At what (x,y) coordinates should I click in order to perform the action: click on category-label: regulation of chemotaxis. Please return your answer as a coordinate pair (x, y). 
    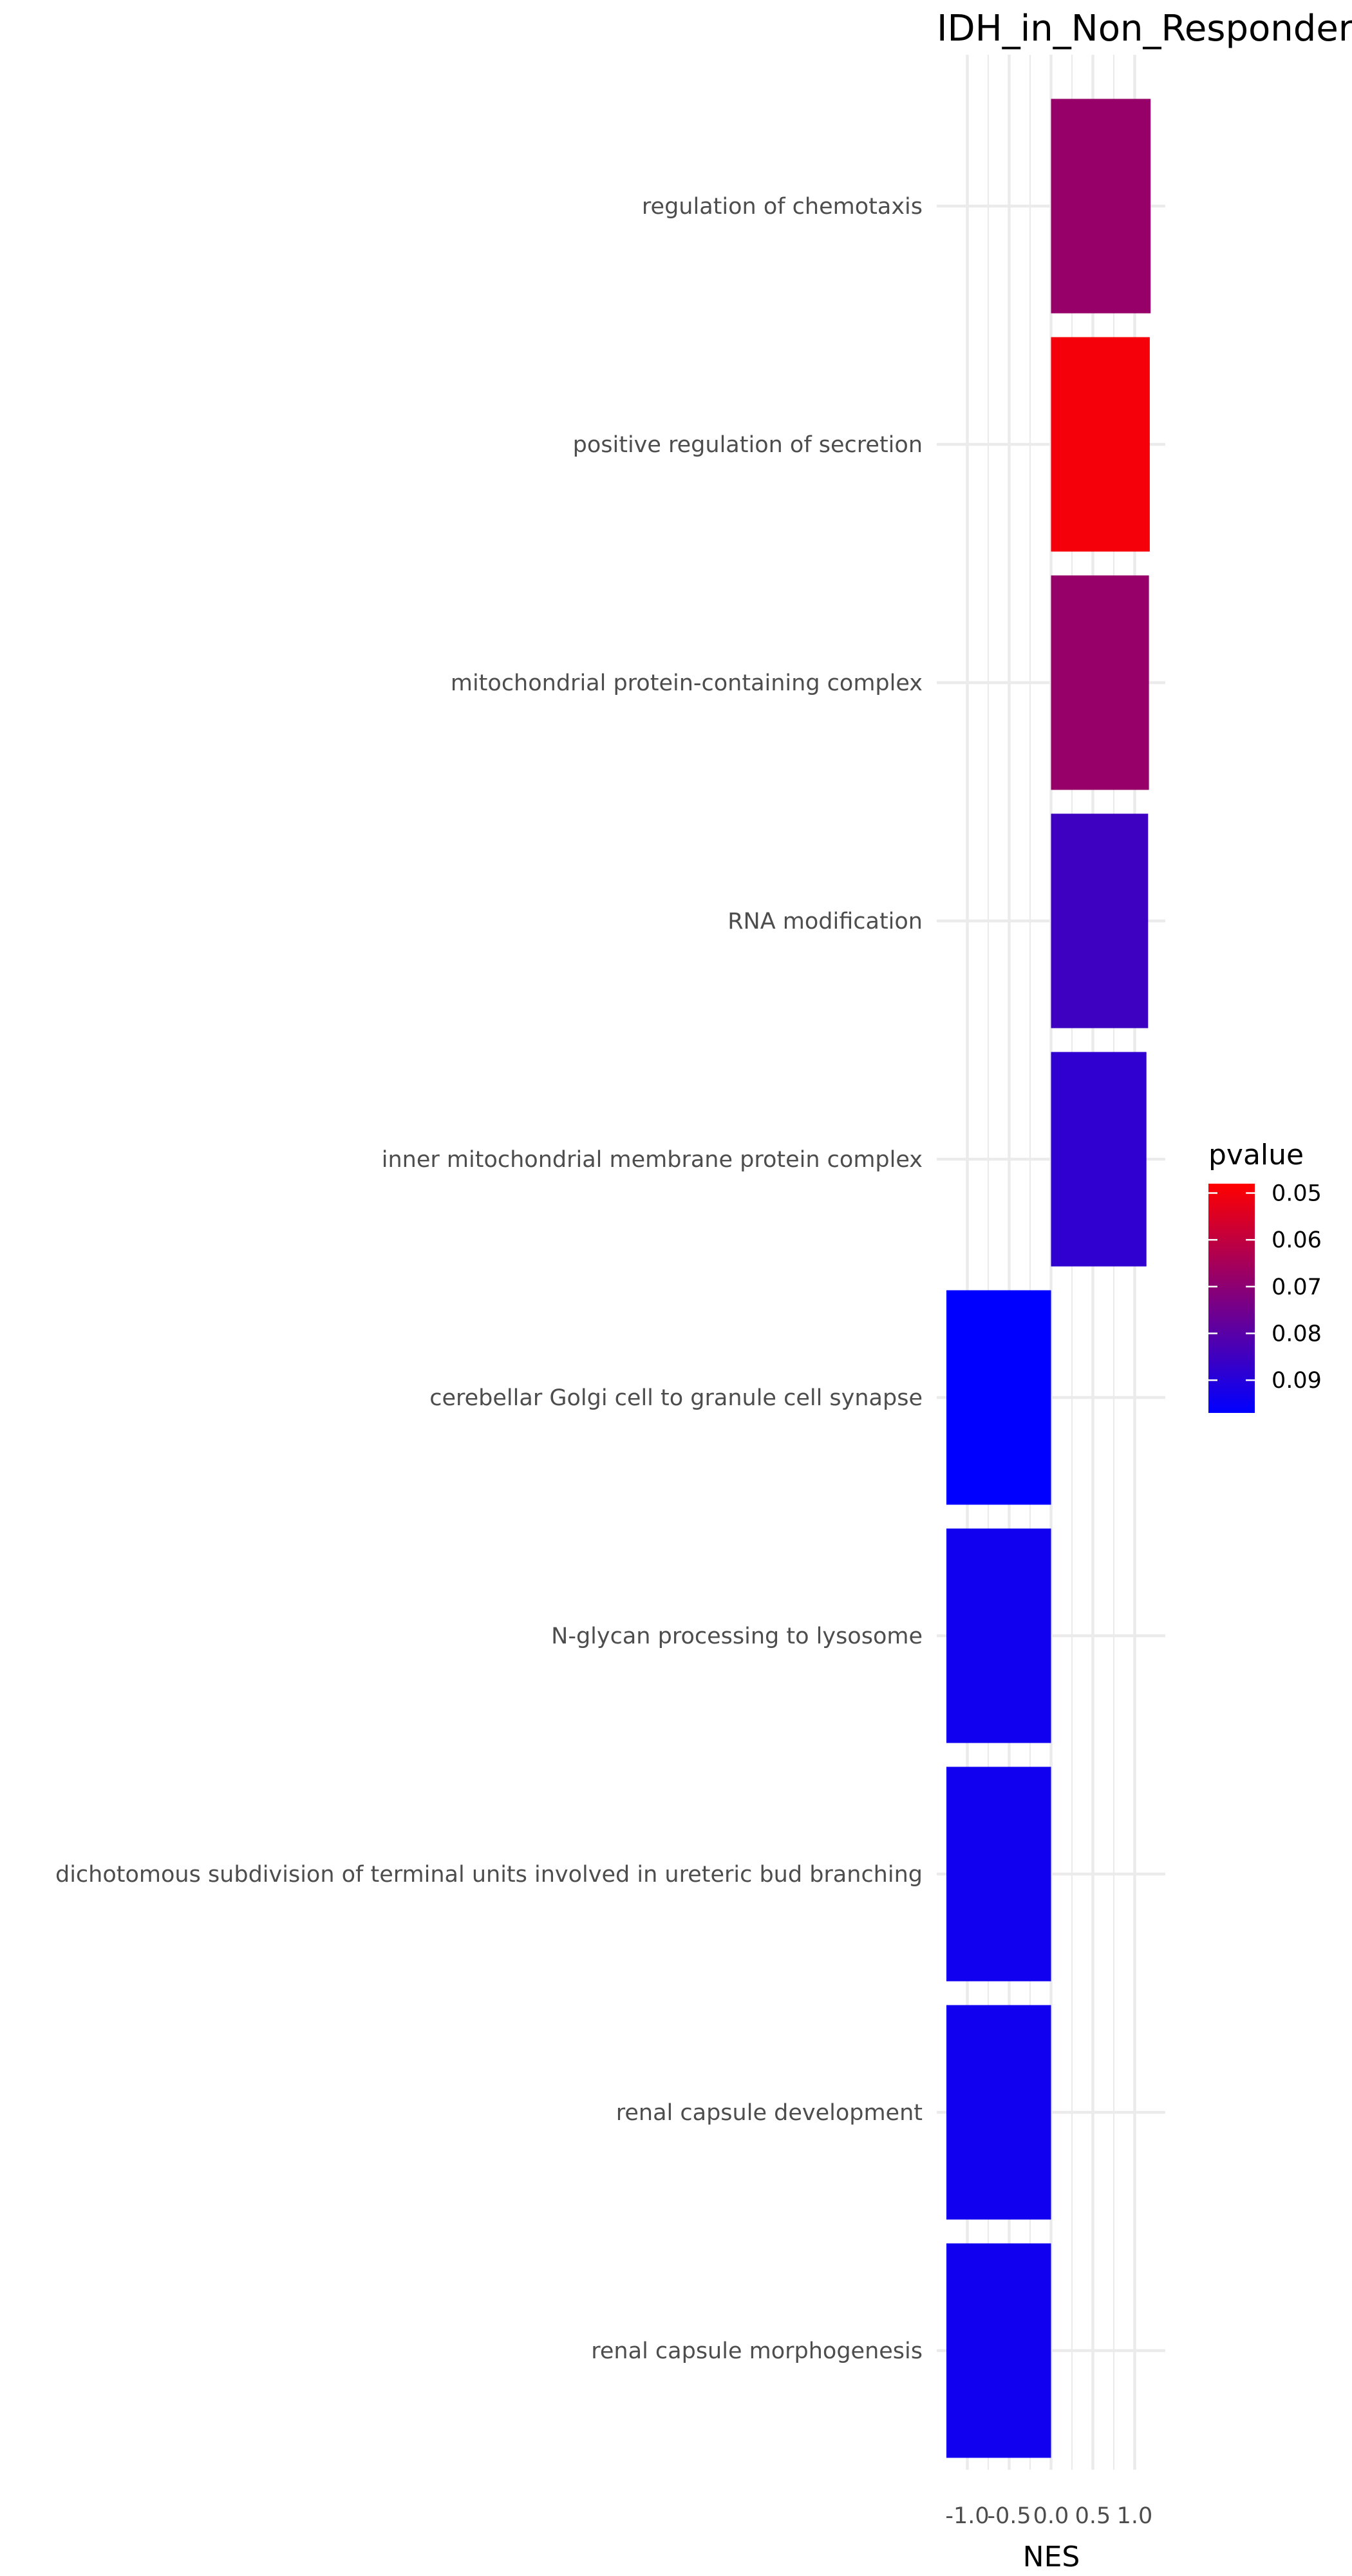
    Looking at the image, I should click on (782, 207).